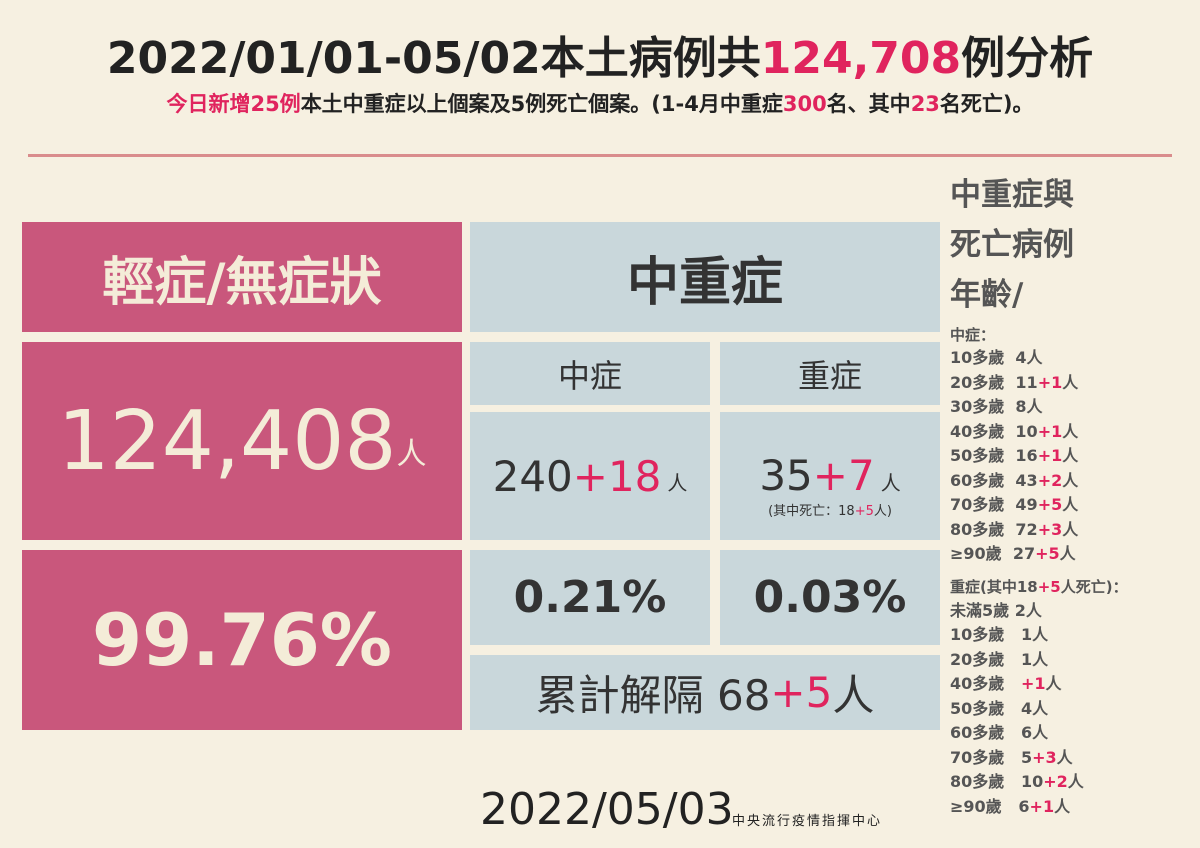 This screenshot has width=1200, height=848. I want to click on age-row: 60多歲 6人, so click(1039, 733).